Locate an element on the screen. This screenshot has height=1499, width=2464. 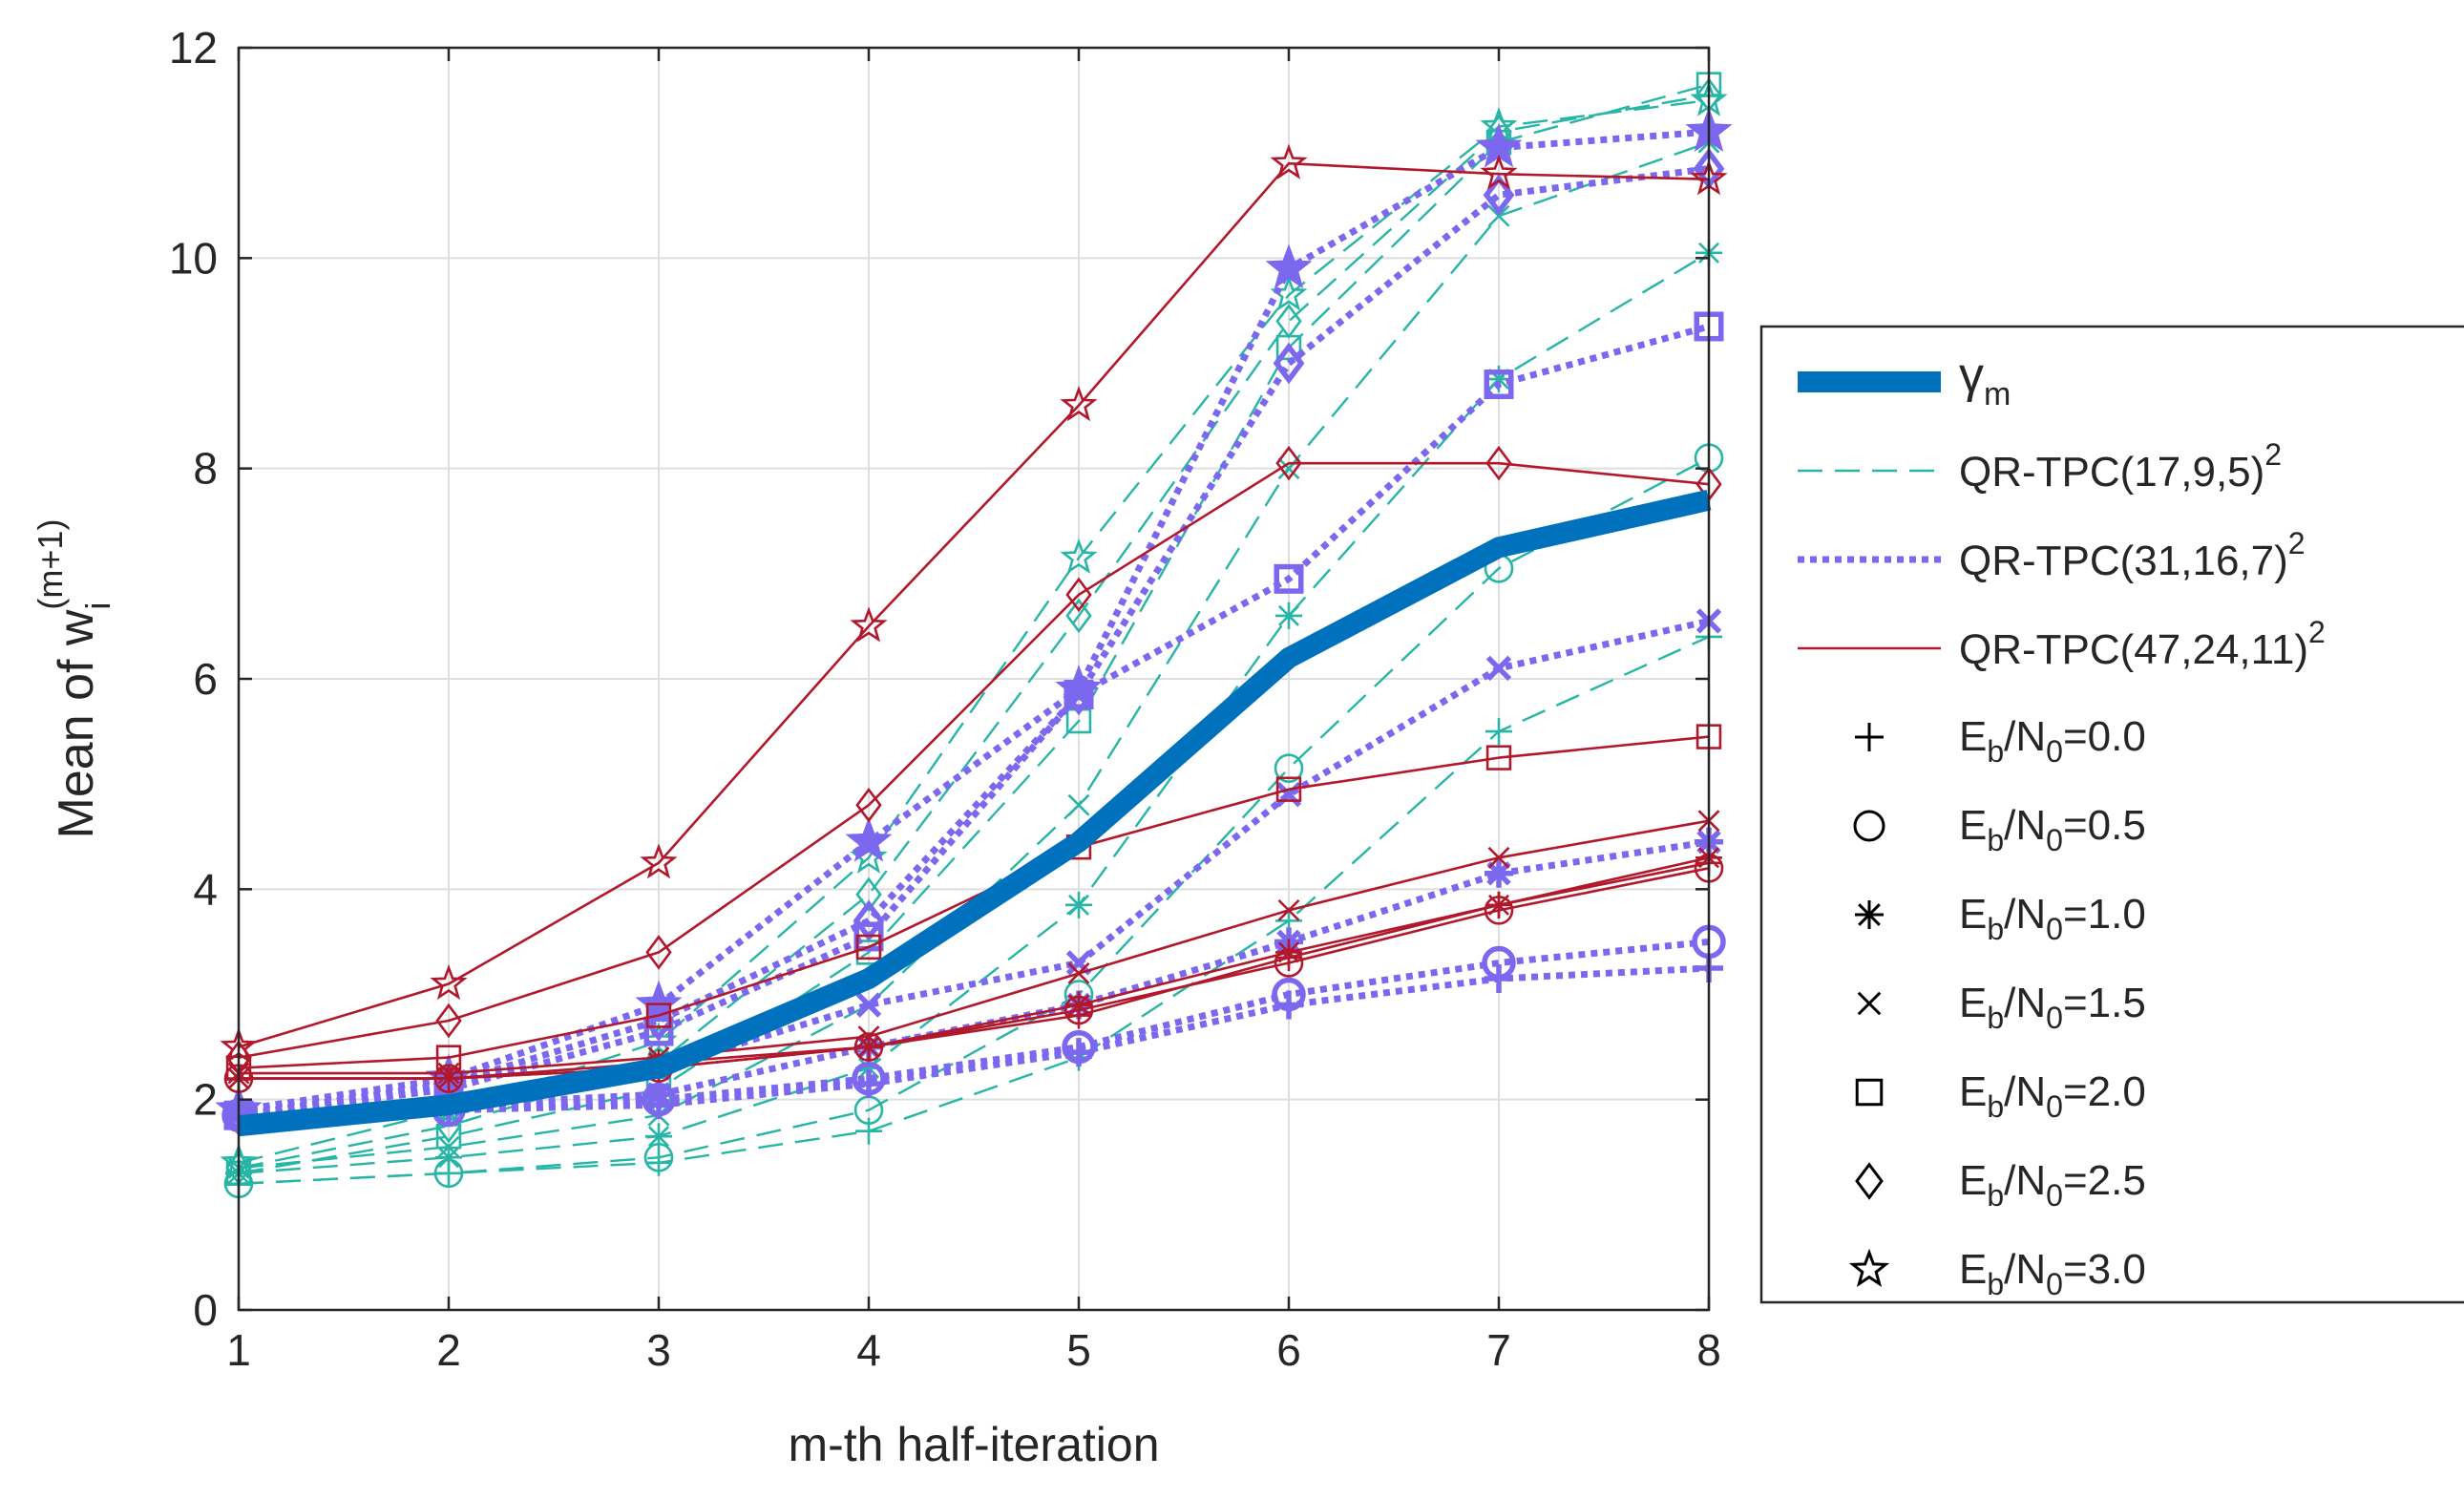
legend-label-code: QR-TPC(47,24,11)2 is located at coordinates (2142, 644).